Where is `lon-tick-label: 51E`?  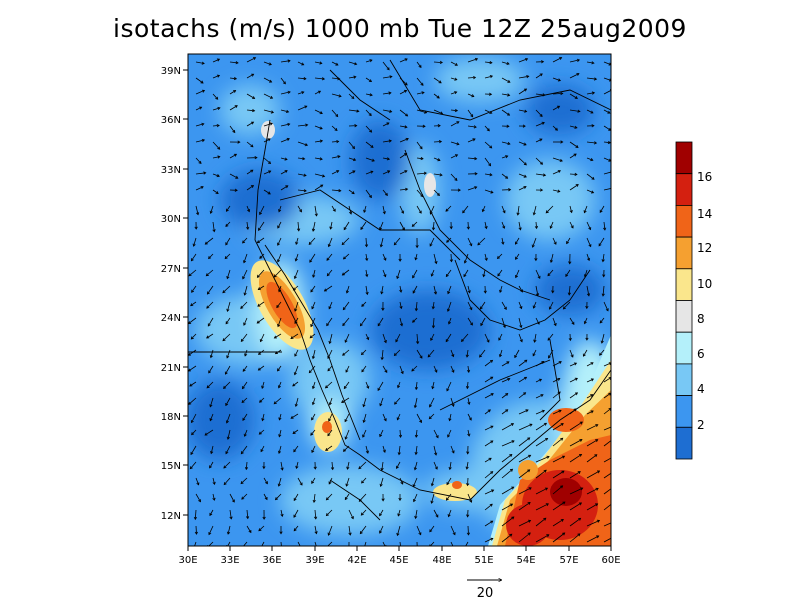
lon-tick-label: 51E is located at coordinates (483, 560).